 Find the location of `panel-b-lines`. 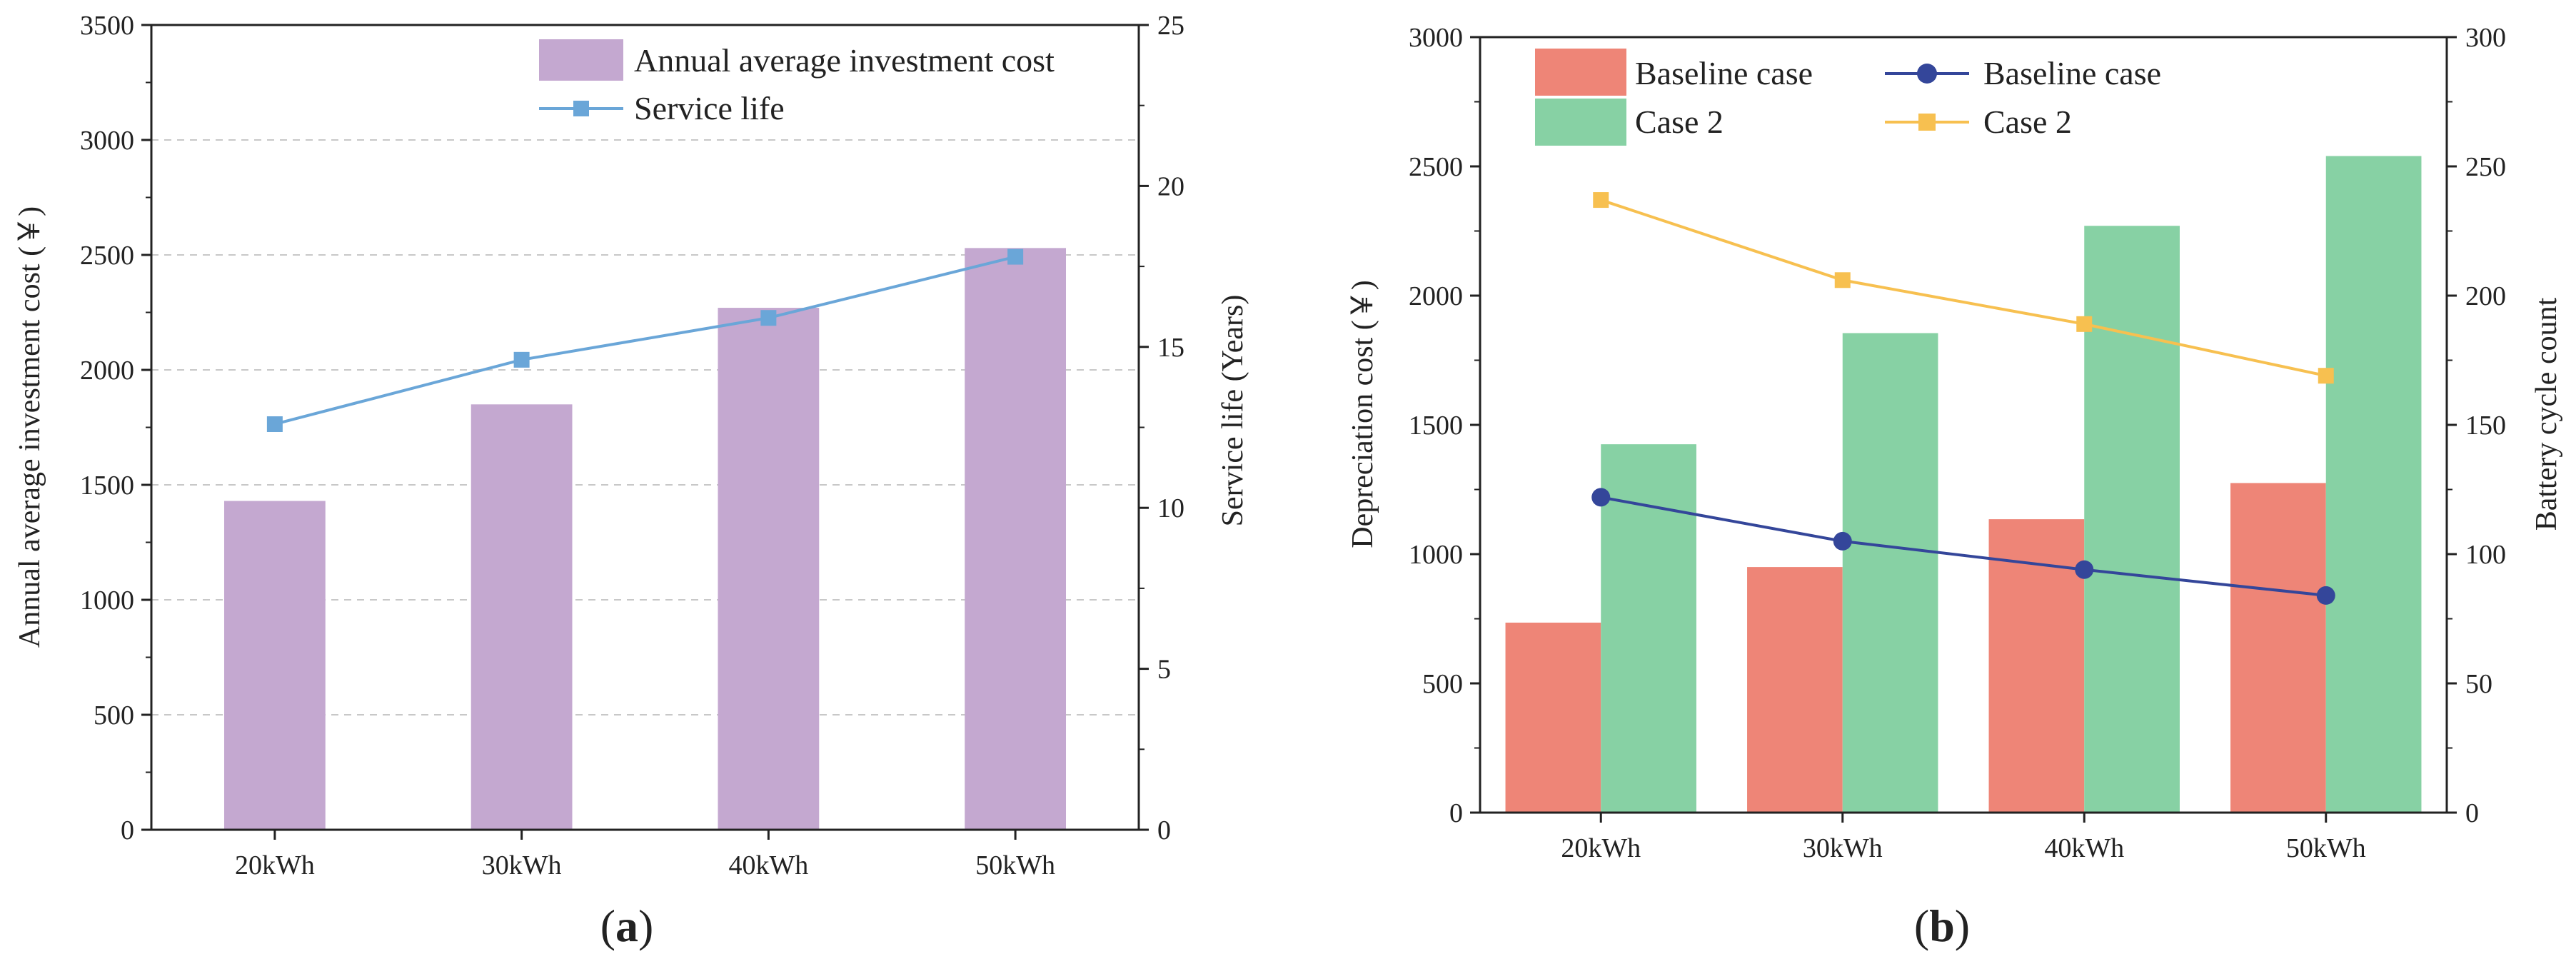

panel-b-lines is located at coordinates (1963, 398).